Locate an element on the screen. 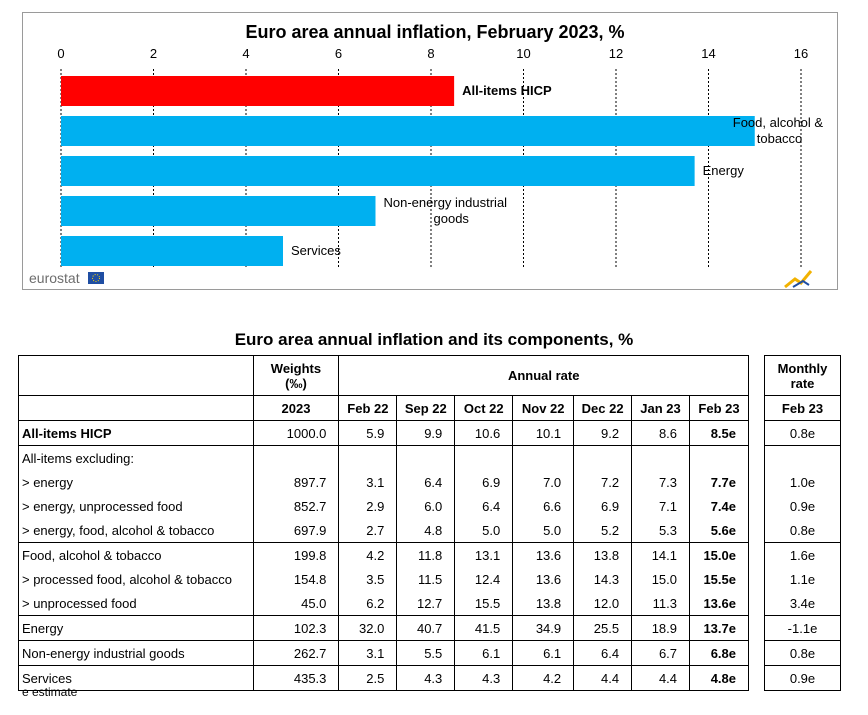 Image resolution: width=868 pixels, height=715 pixels. x-tick-label: 10 is located at coordinates (523, 53).